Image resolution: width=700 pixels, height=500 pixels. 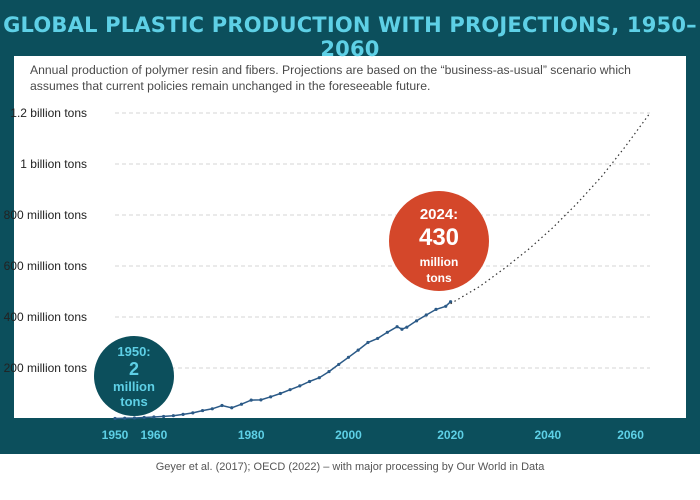 What do you see at coordinates (373, 435) in the screenshot?
I see `x-axis-ticks: 1950 1960 1980 2000 2020 2040 2060` at bounding box center [373, 435].